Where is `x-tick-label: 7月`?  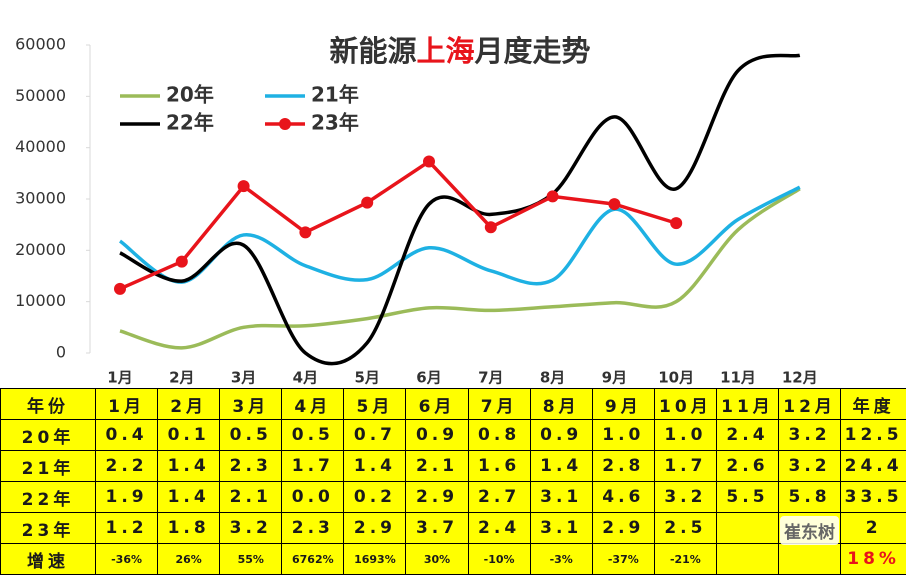 x-tick-label: 7月 is located at coordinates (490, 378).